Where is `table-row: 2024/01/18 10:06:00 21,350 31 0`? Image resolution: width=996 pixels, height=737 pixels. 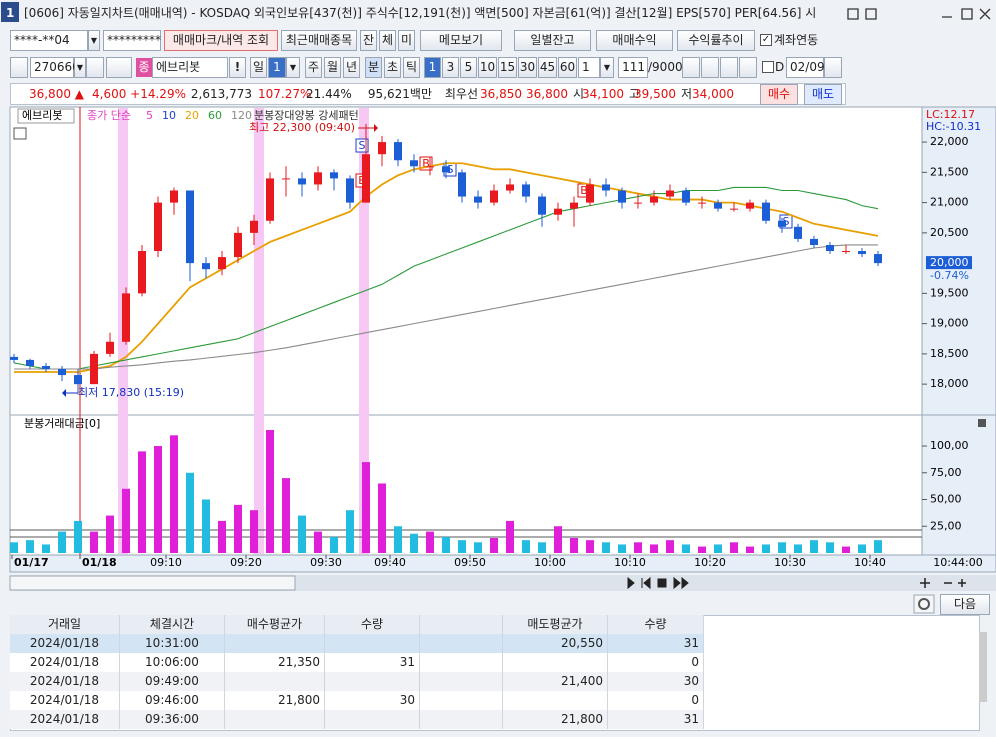 table-row: 2024/01/18 10:06:00 21,350 31 0 is located at coordinates (357, 662).